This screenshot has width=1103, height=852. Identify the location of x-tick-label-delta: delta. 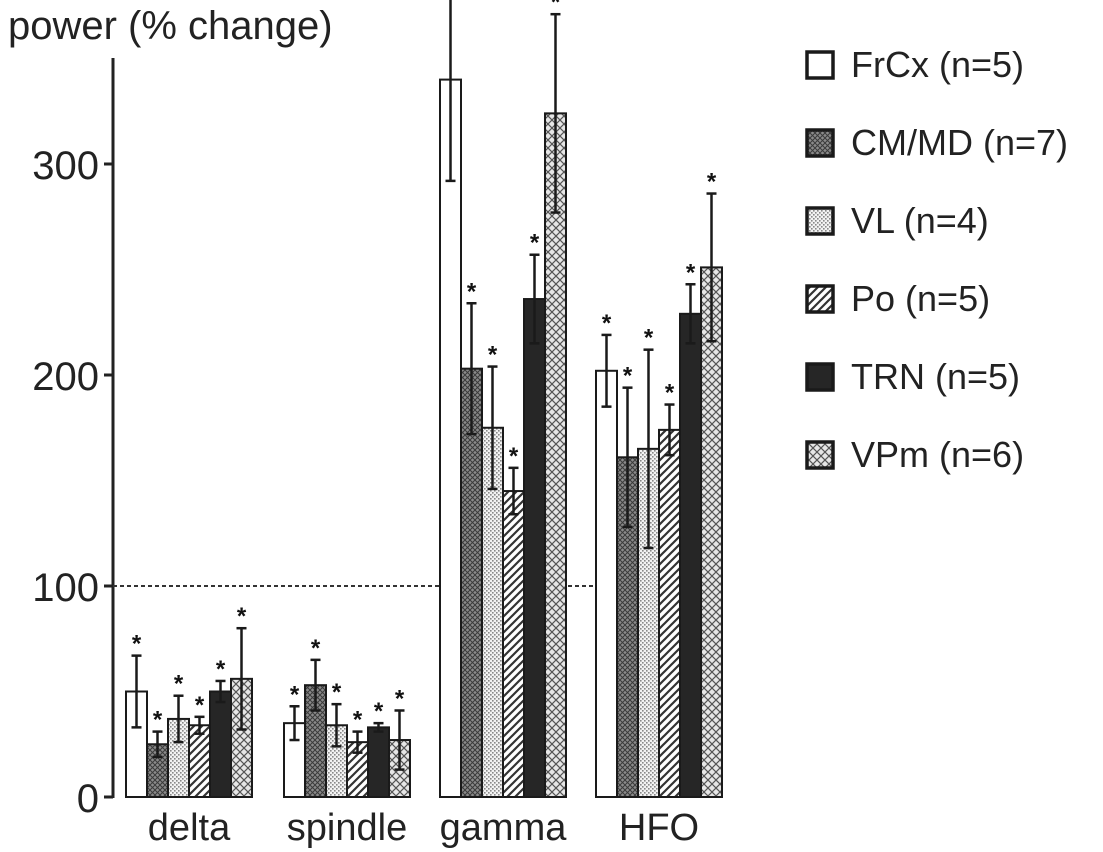
(189, 828).